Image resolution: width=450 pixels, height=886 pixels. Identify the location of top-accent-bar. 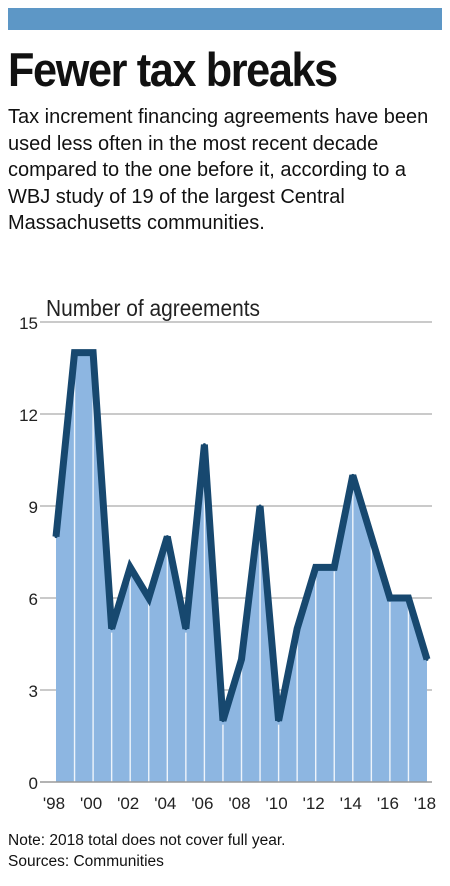
(225, 19).